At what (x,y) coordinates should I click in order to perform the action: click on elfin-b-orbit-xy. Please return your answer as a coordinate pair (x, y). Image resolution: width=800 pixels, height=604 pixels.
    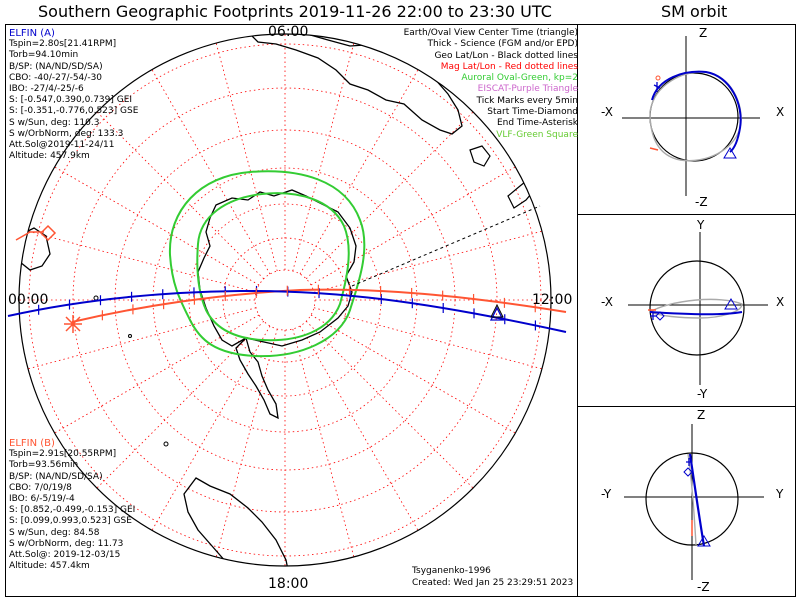
    Looking at the image, I should click on (696, 308).